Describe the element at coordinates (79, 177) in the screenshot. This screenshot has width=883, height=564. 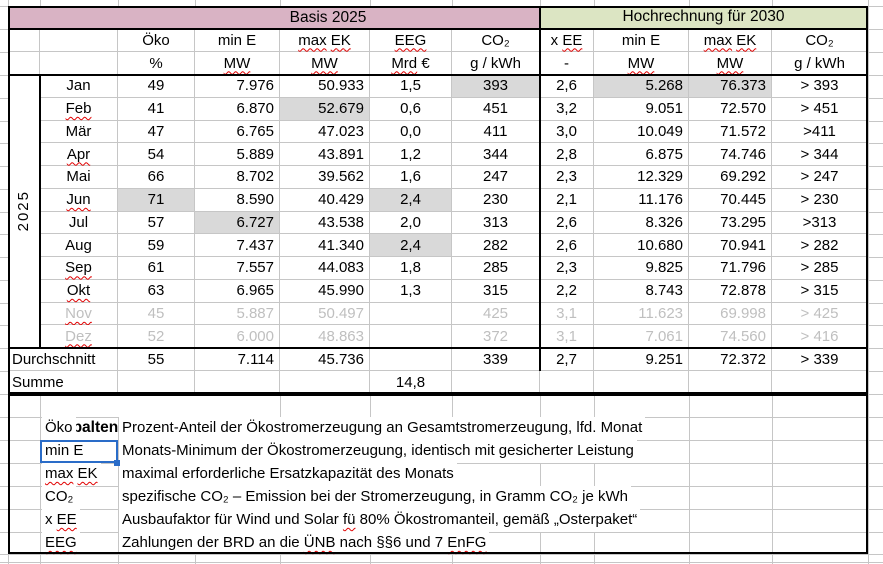
I see `month-cell-mai: Mai` at that location.